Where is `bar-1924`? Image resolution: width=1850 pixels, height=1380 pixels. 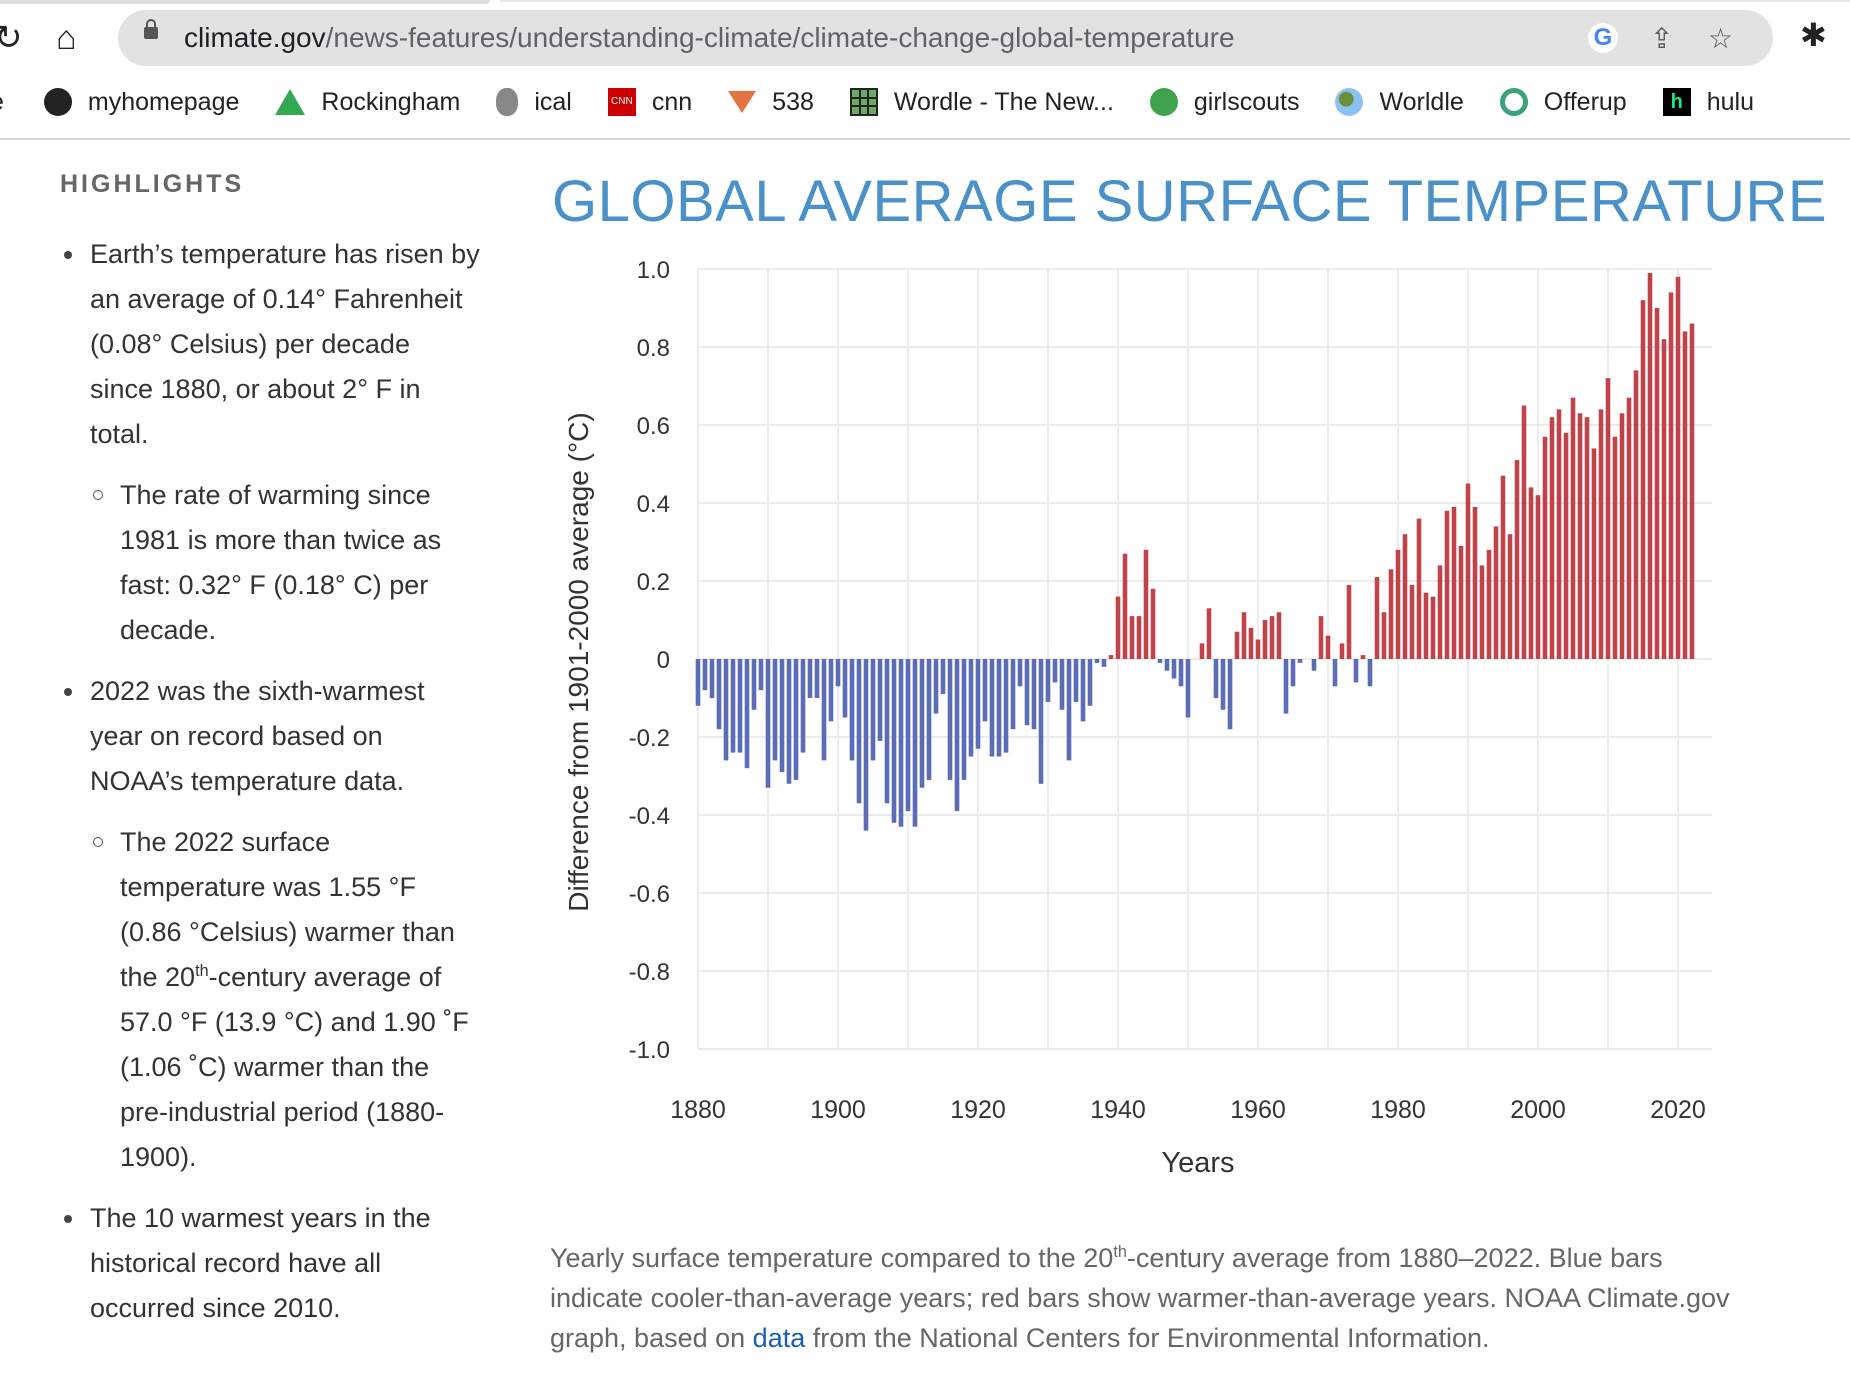
bar-1924 is located at coordinates (1006, 706).